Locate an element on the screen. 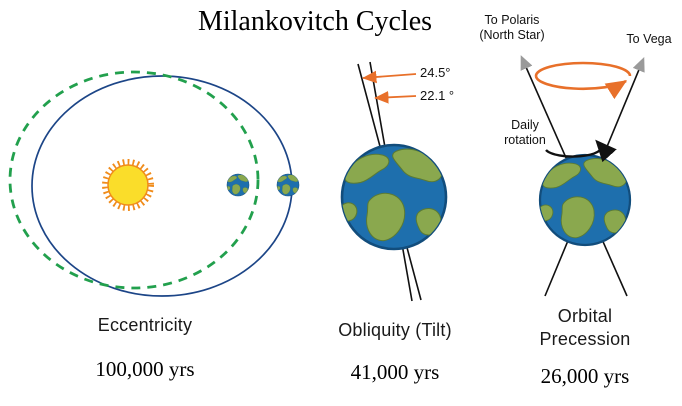  obliquity-period: 41,000 yrs is located at coordinates (395, 372).